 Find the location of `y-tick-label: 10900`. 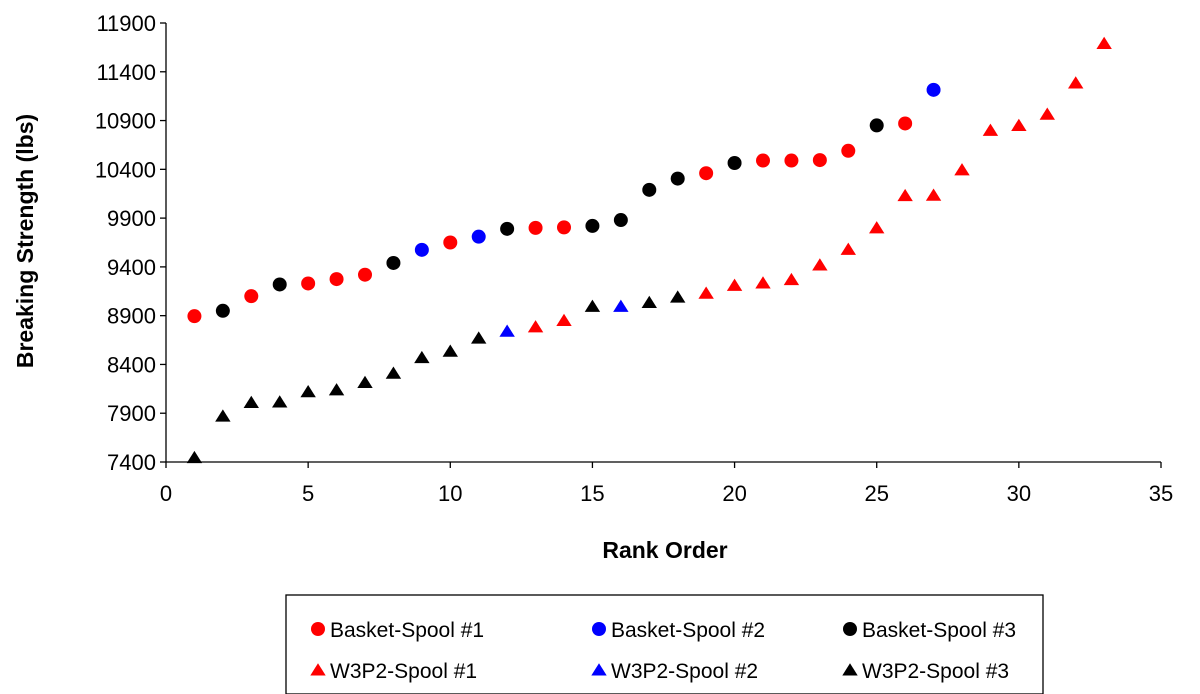

y-tick-label: 10900 is located at coordinates (125, 121).